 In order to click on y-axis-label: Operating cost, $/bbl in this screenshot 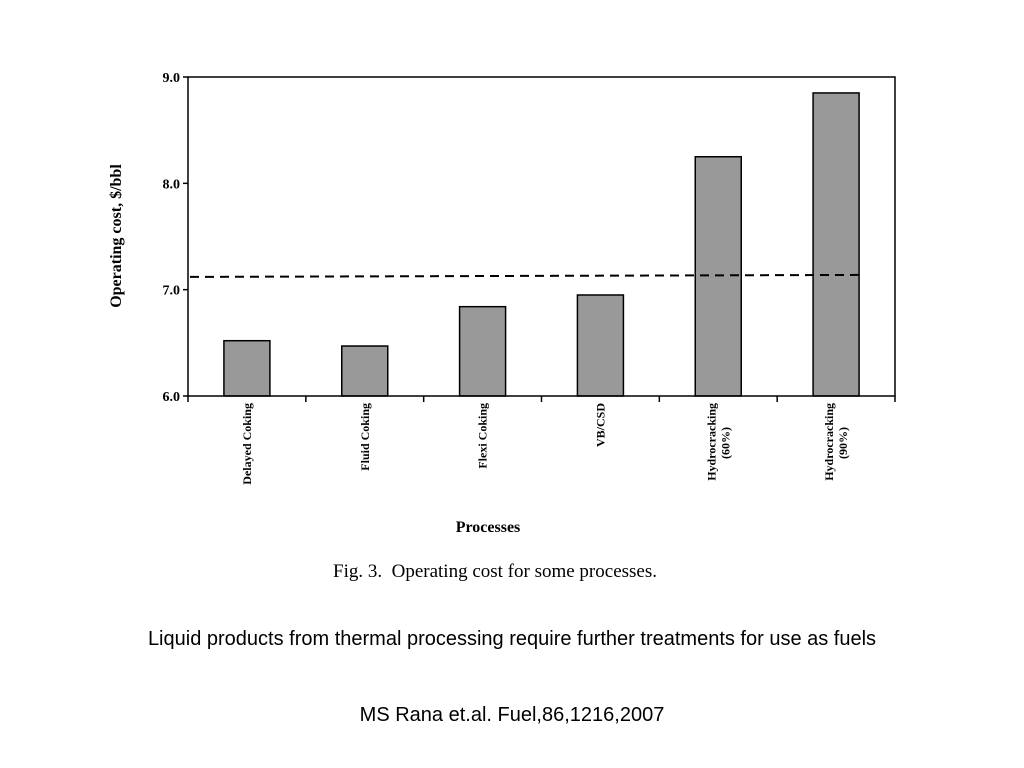, I will do `click(116, 236)`.